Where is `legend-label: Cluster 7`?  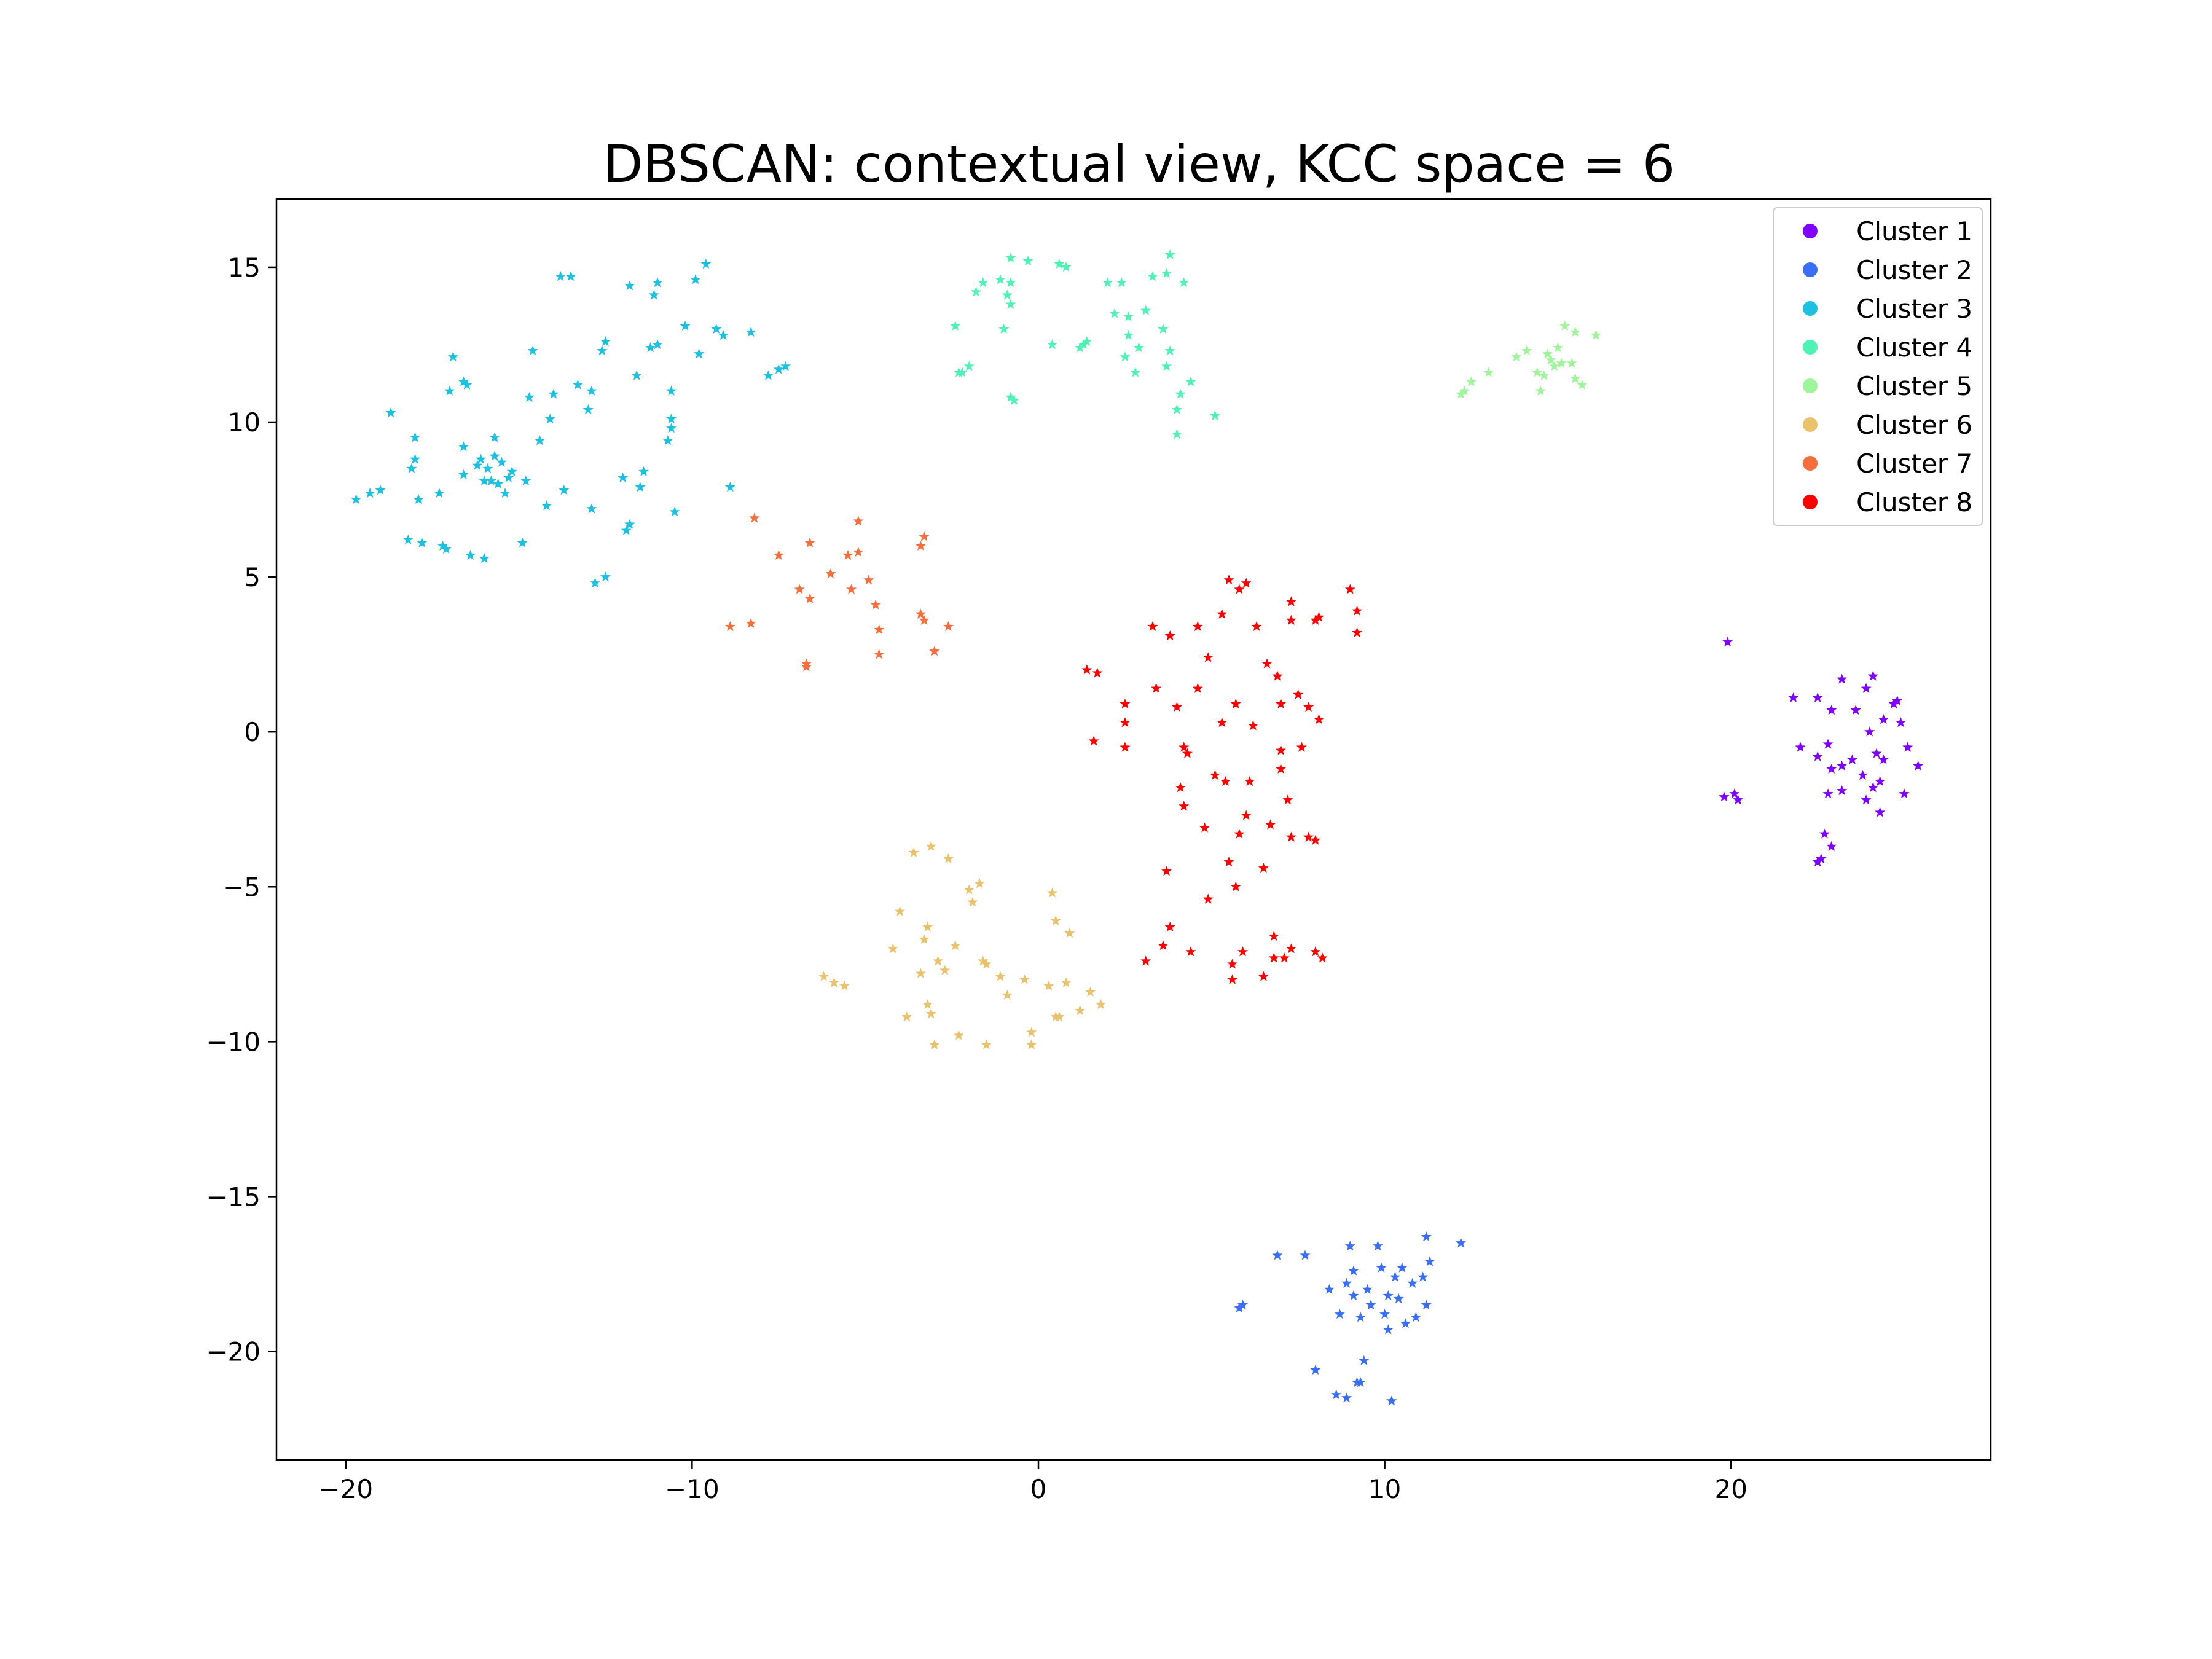 legend-label: Cluster 7 is located at coordinates (1914, 464).